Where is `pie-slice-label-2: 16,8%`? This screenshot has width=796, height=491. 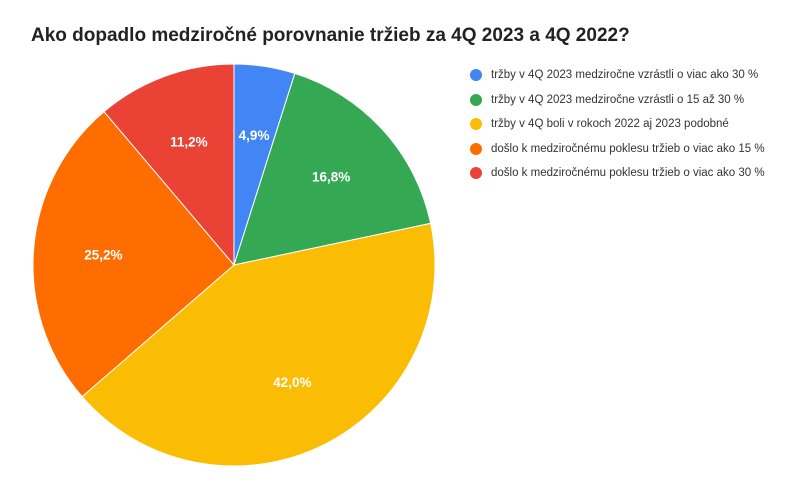 pie-slice-label-2: 16,8% is located at coordinates (331, 177).